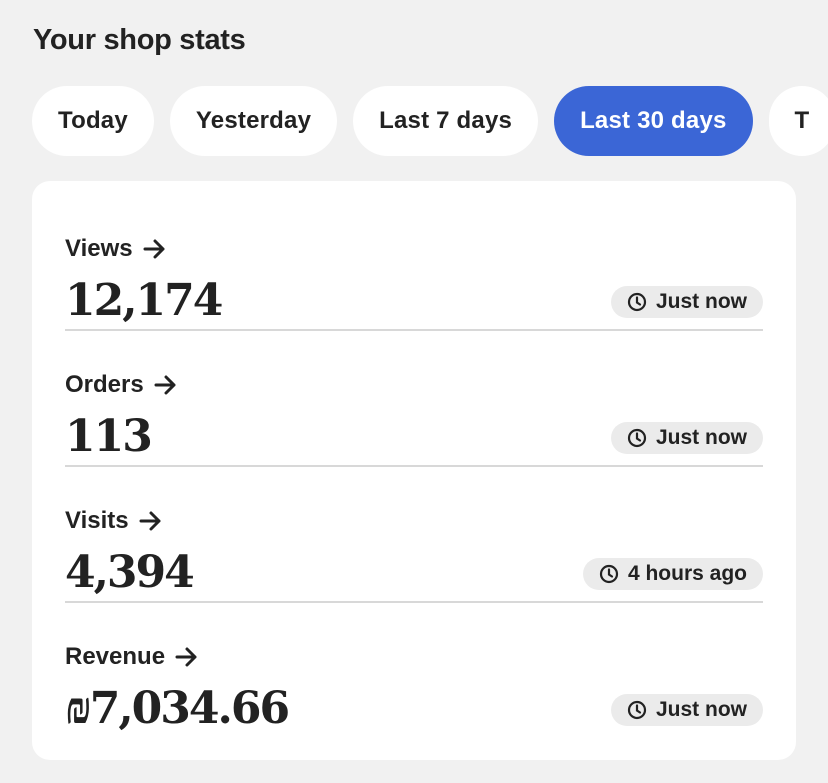 The width and height of the screenshot is (828, 783). Describe the element at coordinates (177, 708) in the screenshot. I see `stat-value: ₪7,034.66` at that location.